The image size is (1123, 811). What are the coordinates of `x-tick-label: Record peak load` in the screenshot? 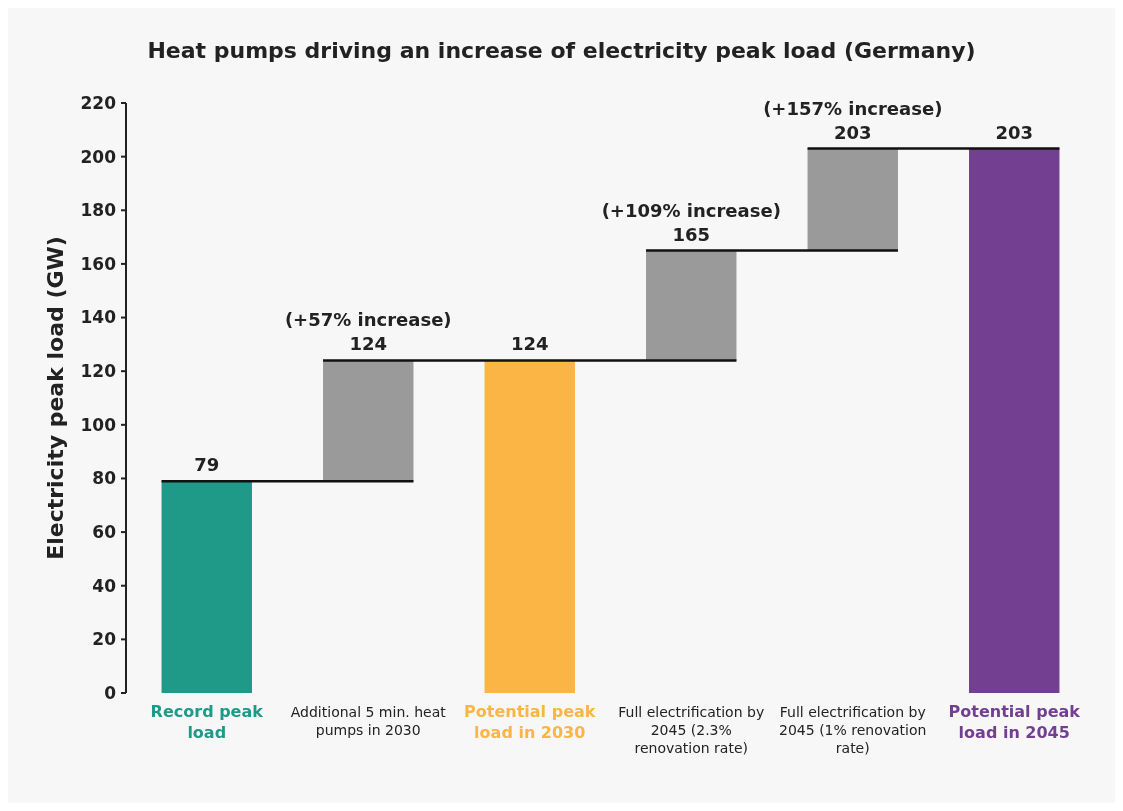 It's located at (207, 722).